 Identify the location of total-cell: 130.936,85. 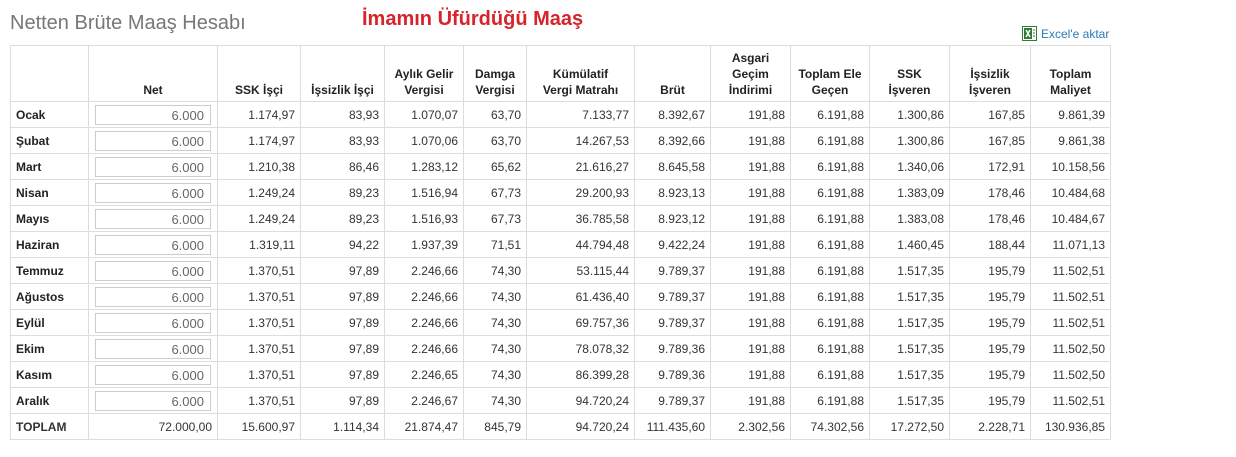
(1070, 426).